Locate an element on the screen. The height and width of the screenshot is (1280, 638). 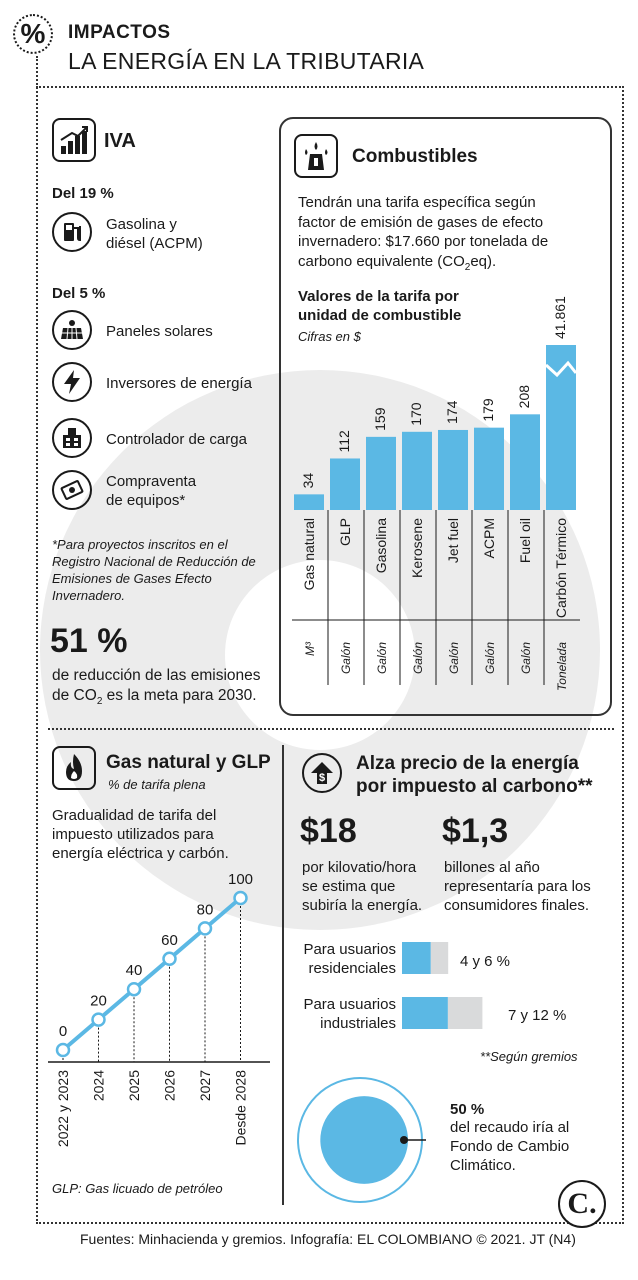
fuel-value-label-5: 179 is located at coordinates (488, 410).